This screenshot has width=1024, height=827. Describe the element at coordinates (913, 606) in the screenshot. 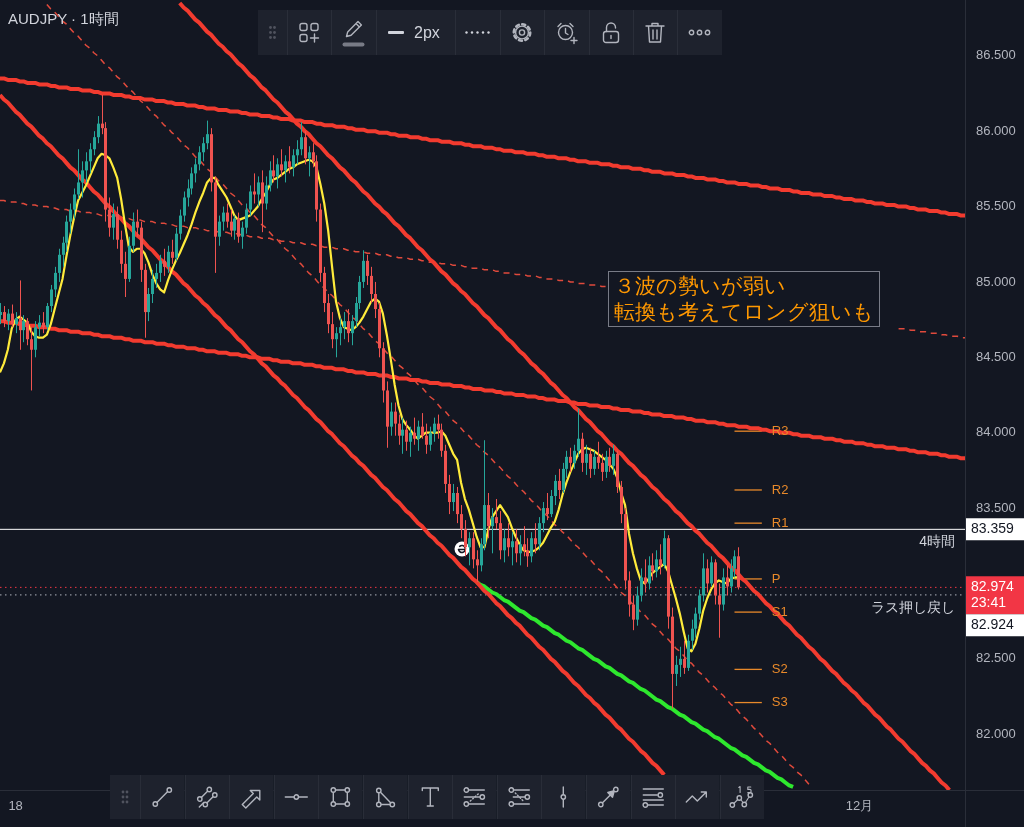

I see `ref-line-label: ラス押し戻し` at that location.